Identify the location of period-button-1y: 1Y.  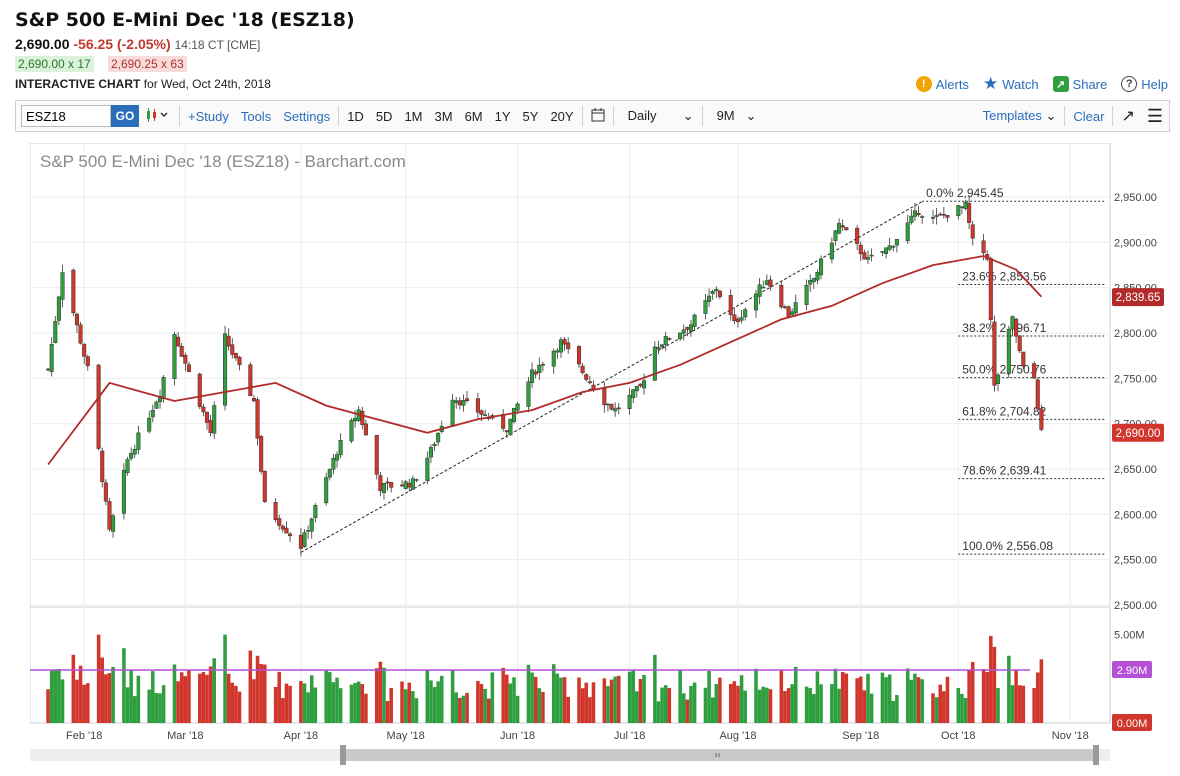
(502, 116).